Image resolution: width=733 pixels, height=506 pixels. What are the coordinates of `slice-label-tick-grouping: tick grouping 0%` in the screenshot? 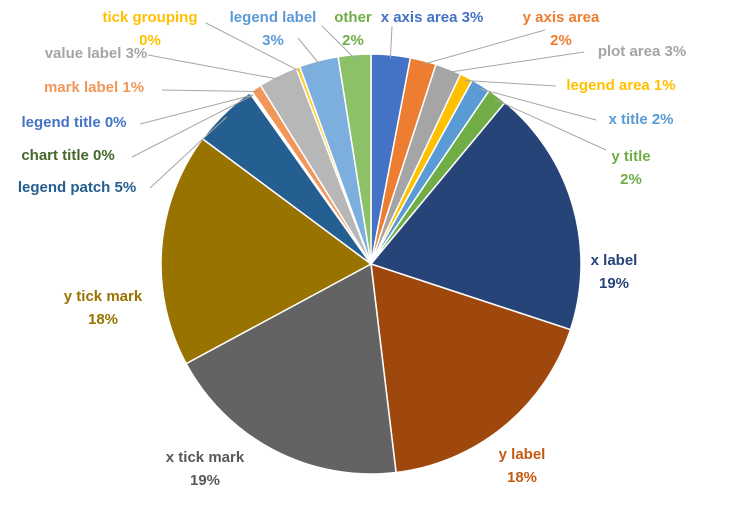 It's located at (150, 29).